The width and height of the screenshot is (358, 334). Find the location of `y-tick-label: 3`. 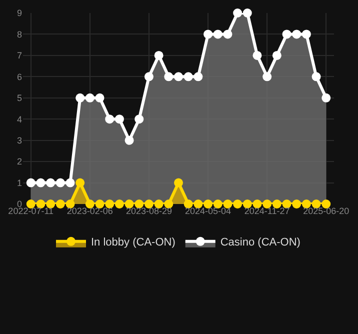

y-tick-label: 3 is located at coordinates (19, 140).